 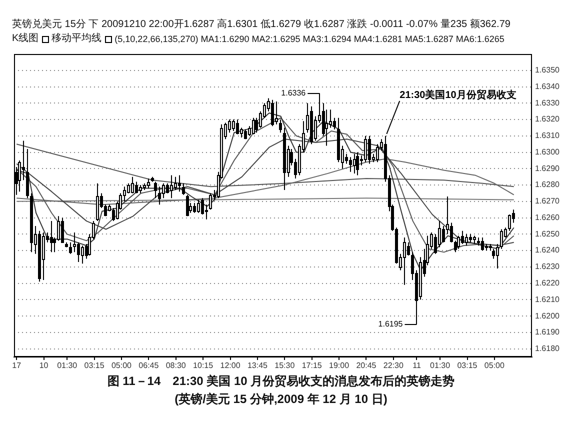 What do you see at coordinates (547, 119) in the screenshot?
I see `y-tick-label: 1.6320` at bounding box center [547, 119].